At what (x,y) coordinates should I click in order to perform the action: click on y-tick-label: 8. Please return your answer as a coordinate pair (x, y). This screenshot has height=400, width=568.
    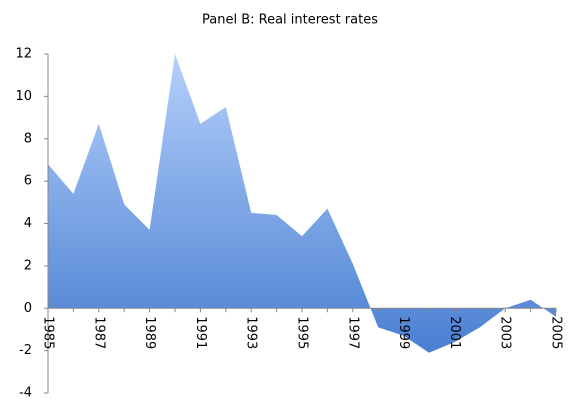
    Looking at the image, I should click on (28, 138).